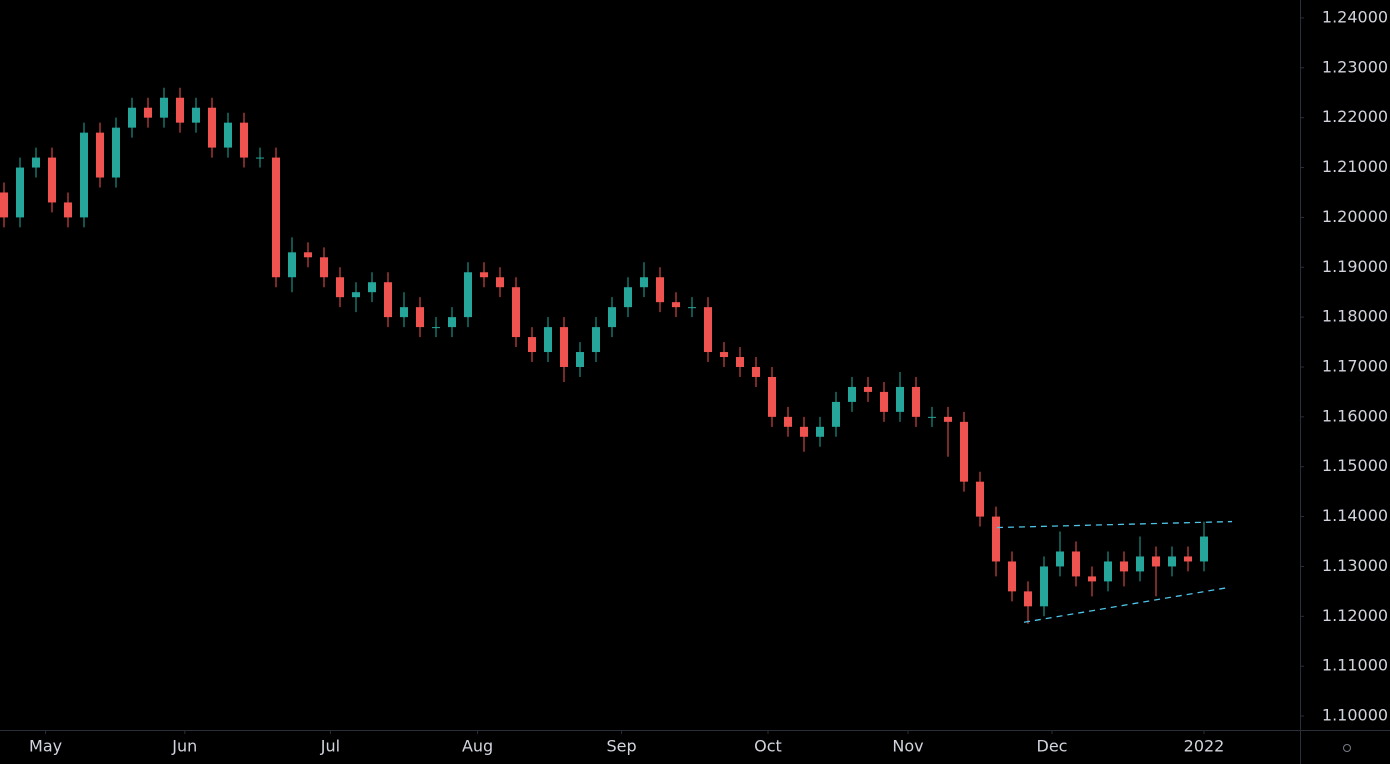 The image size is (1390, 764). Describe the element at coordinates (1355, 515) in the screenshot. I see `y-tick-label: 1.14000` at that location.